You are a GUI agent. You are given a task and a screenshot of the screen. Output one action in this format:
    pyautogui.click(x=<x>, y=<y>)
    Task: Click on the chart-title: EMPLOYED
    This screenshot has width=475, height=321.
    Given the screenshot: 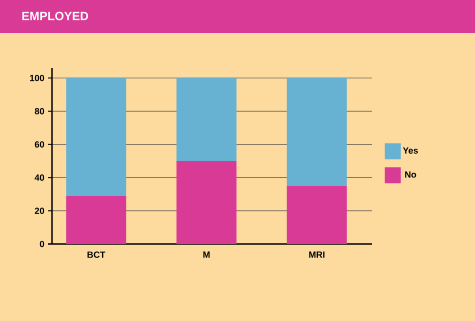 What is the action you would take?
    pyautogui.click(x=55, y=16)
    